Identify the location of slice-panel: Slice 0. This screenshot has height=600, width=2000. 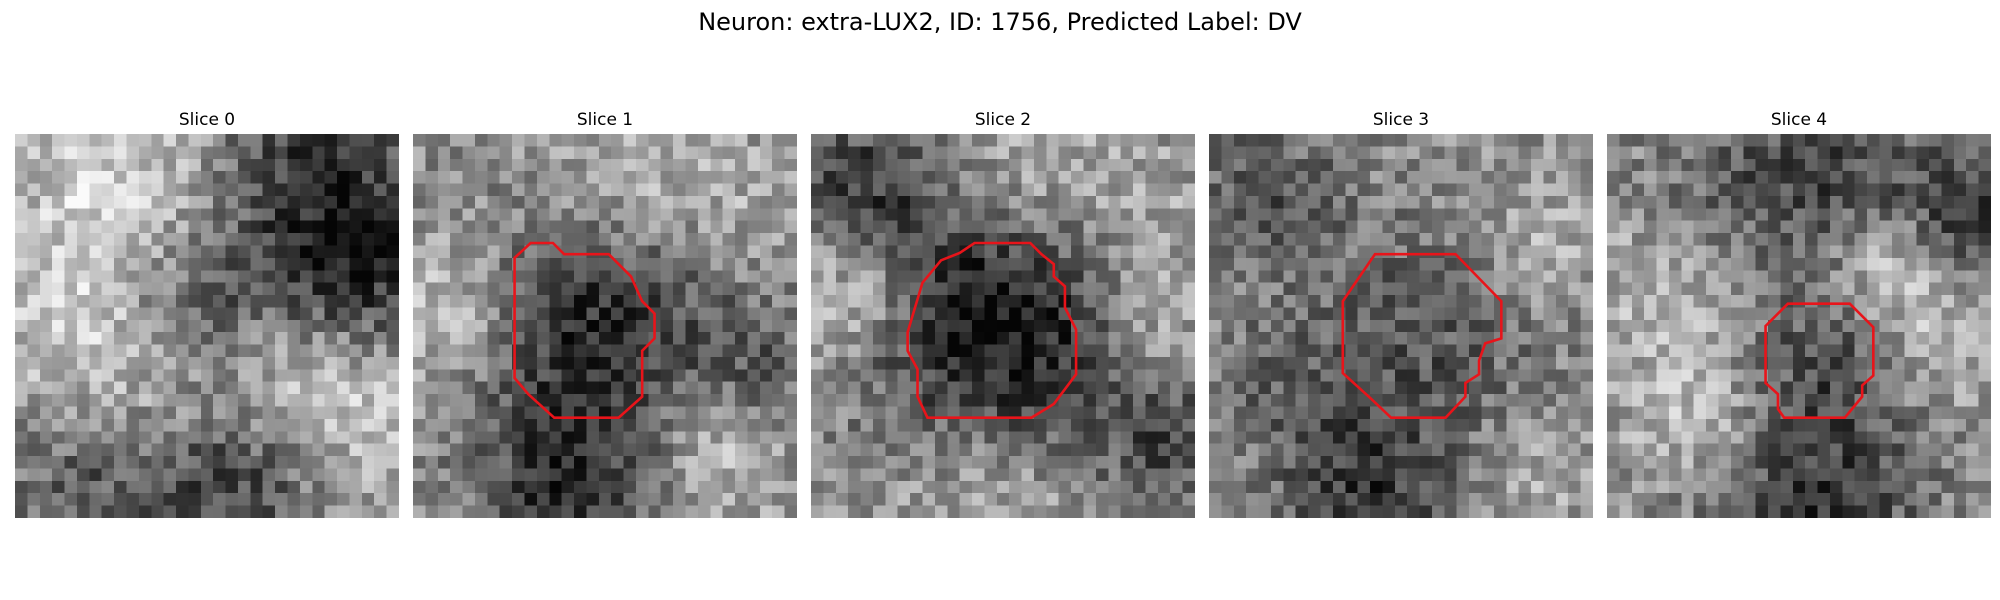
(207, 120).